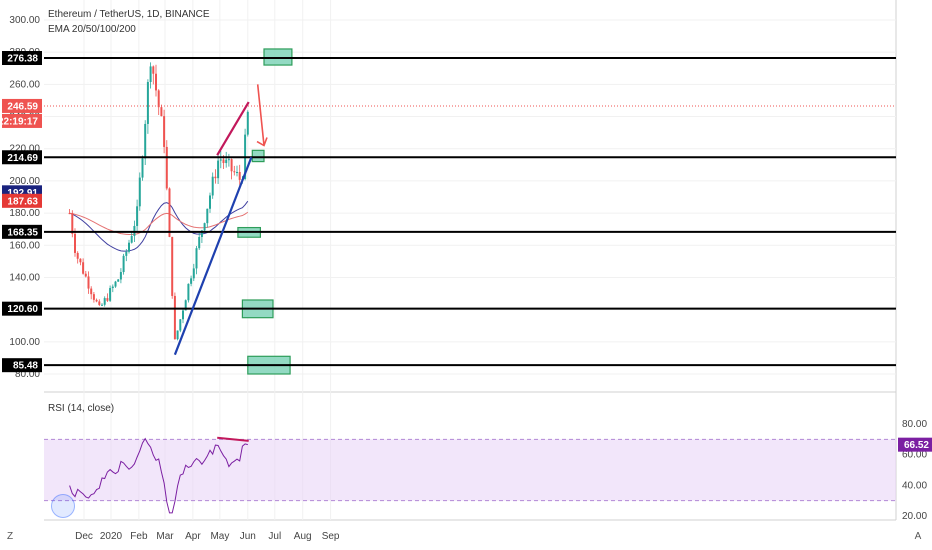 The height and width of the screenshot is (550, 932). Describe the element at coordinates (274, 536) in the screenshot. I see `x-tick-label: Jul` at that location.